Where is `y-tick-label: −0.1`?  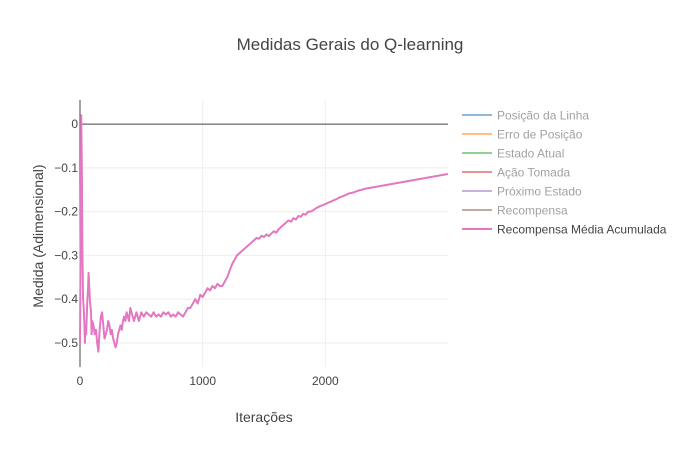 y-tick-label: −0.1 is located at coordinates (66, 168).